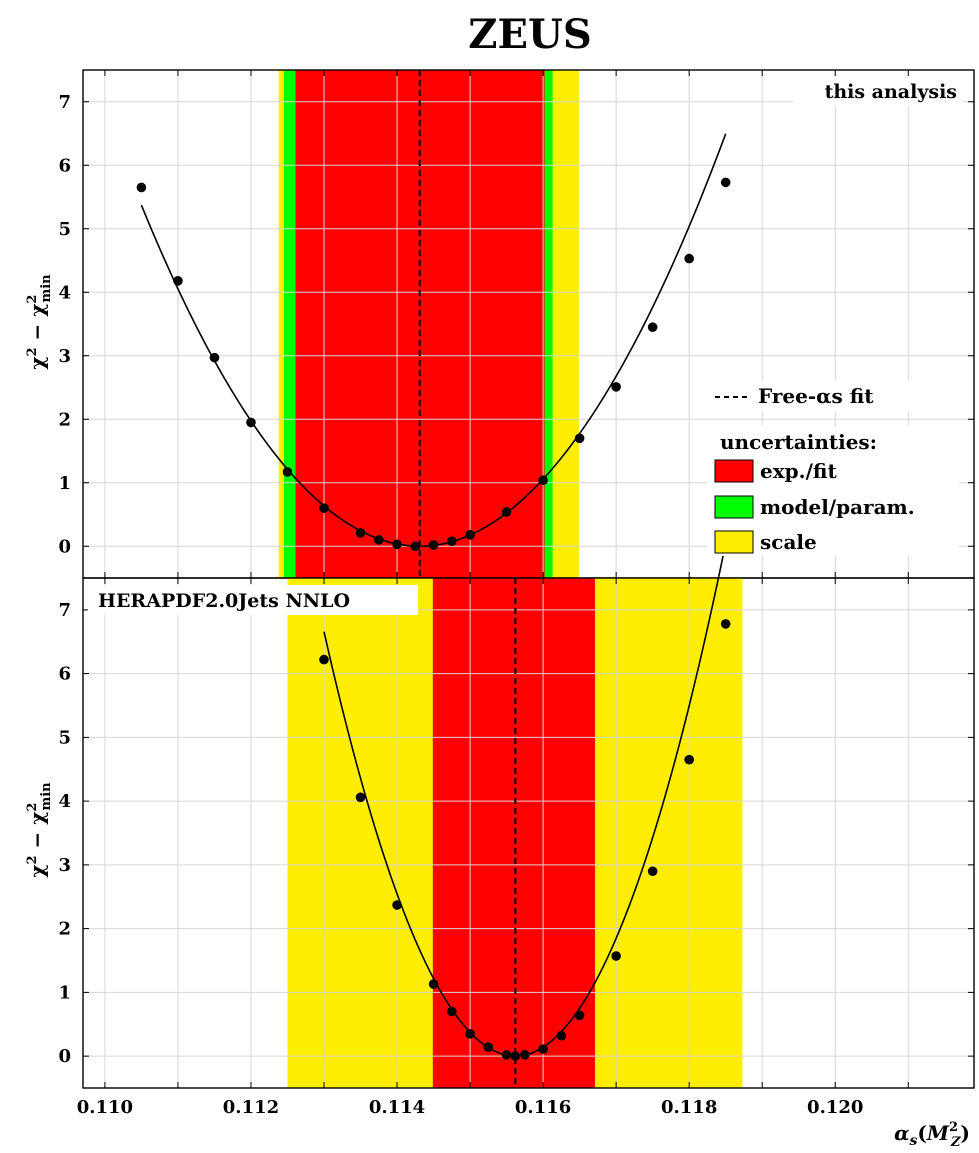 The image size is (979, 1153). What do you see at coordinates (513, 833) in the screenshot?
I see `band-exp-bottom` at bounding box center [513, 833].